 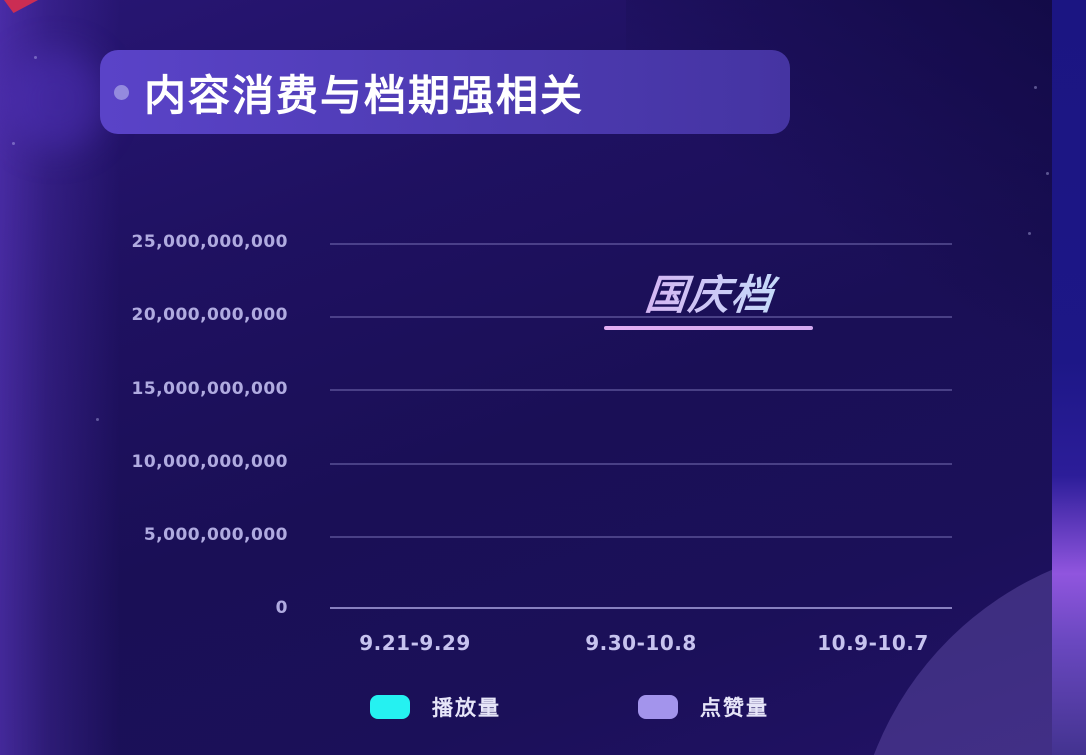 What do you see at coordinates (708, 328) in the screenshot?
I see `annotation-underline` at bounding box center [708, 328].